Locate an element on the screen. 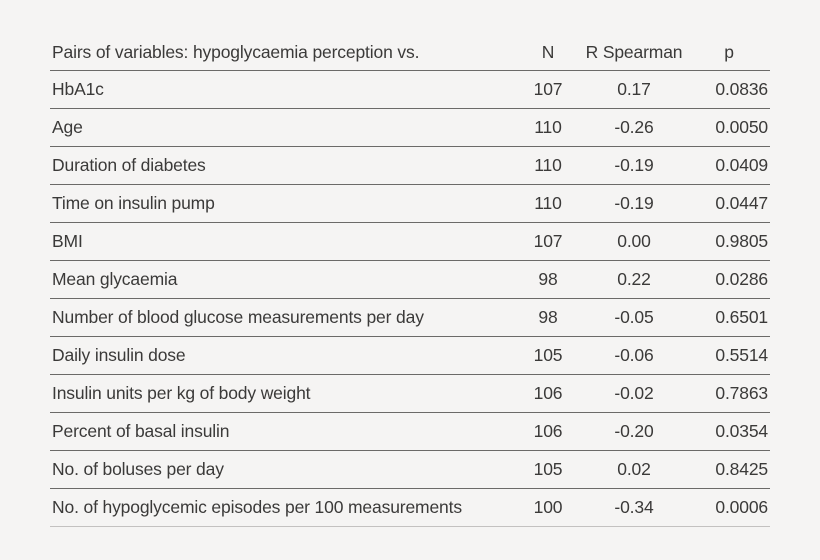 This screenshot has height=560, width=820. cell-variable: Percent of basal insulin is located at coordinates (283, 431).